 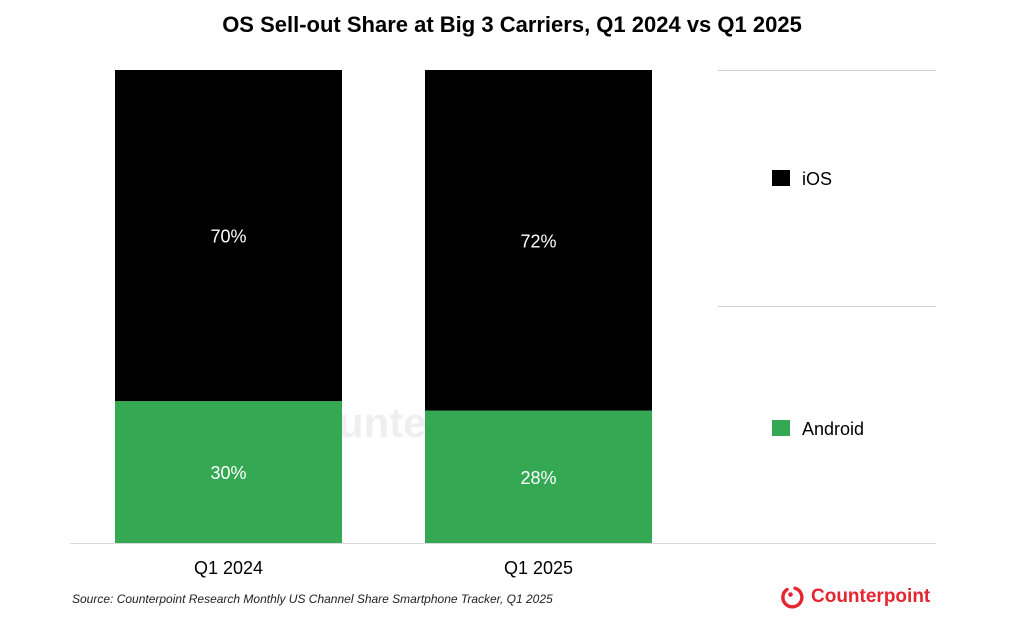 I want to click on counterpoint-logo: Counterpoint, so click(x=855, y=597).